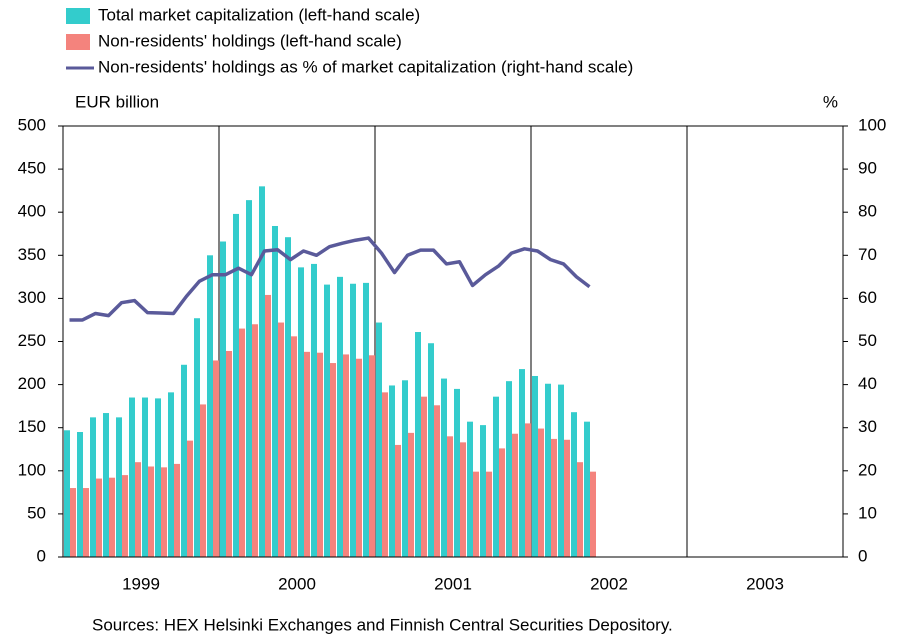 The image size is (898, 638). Describe the element at coordinates (32, 211) in the screenshot. I see `y-tick-label: 400` at that location.